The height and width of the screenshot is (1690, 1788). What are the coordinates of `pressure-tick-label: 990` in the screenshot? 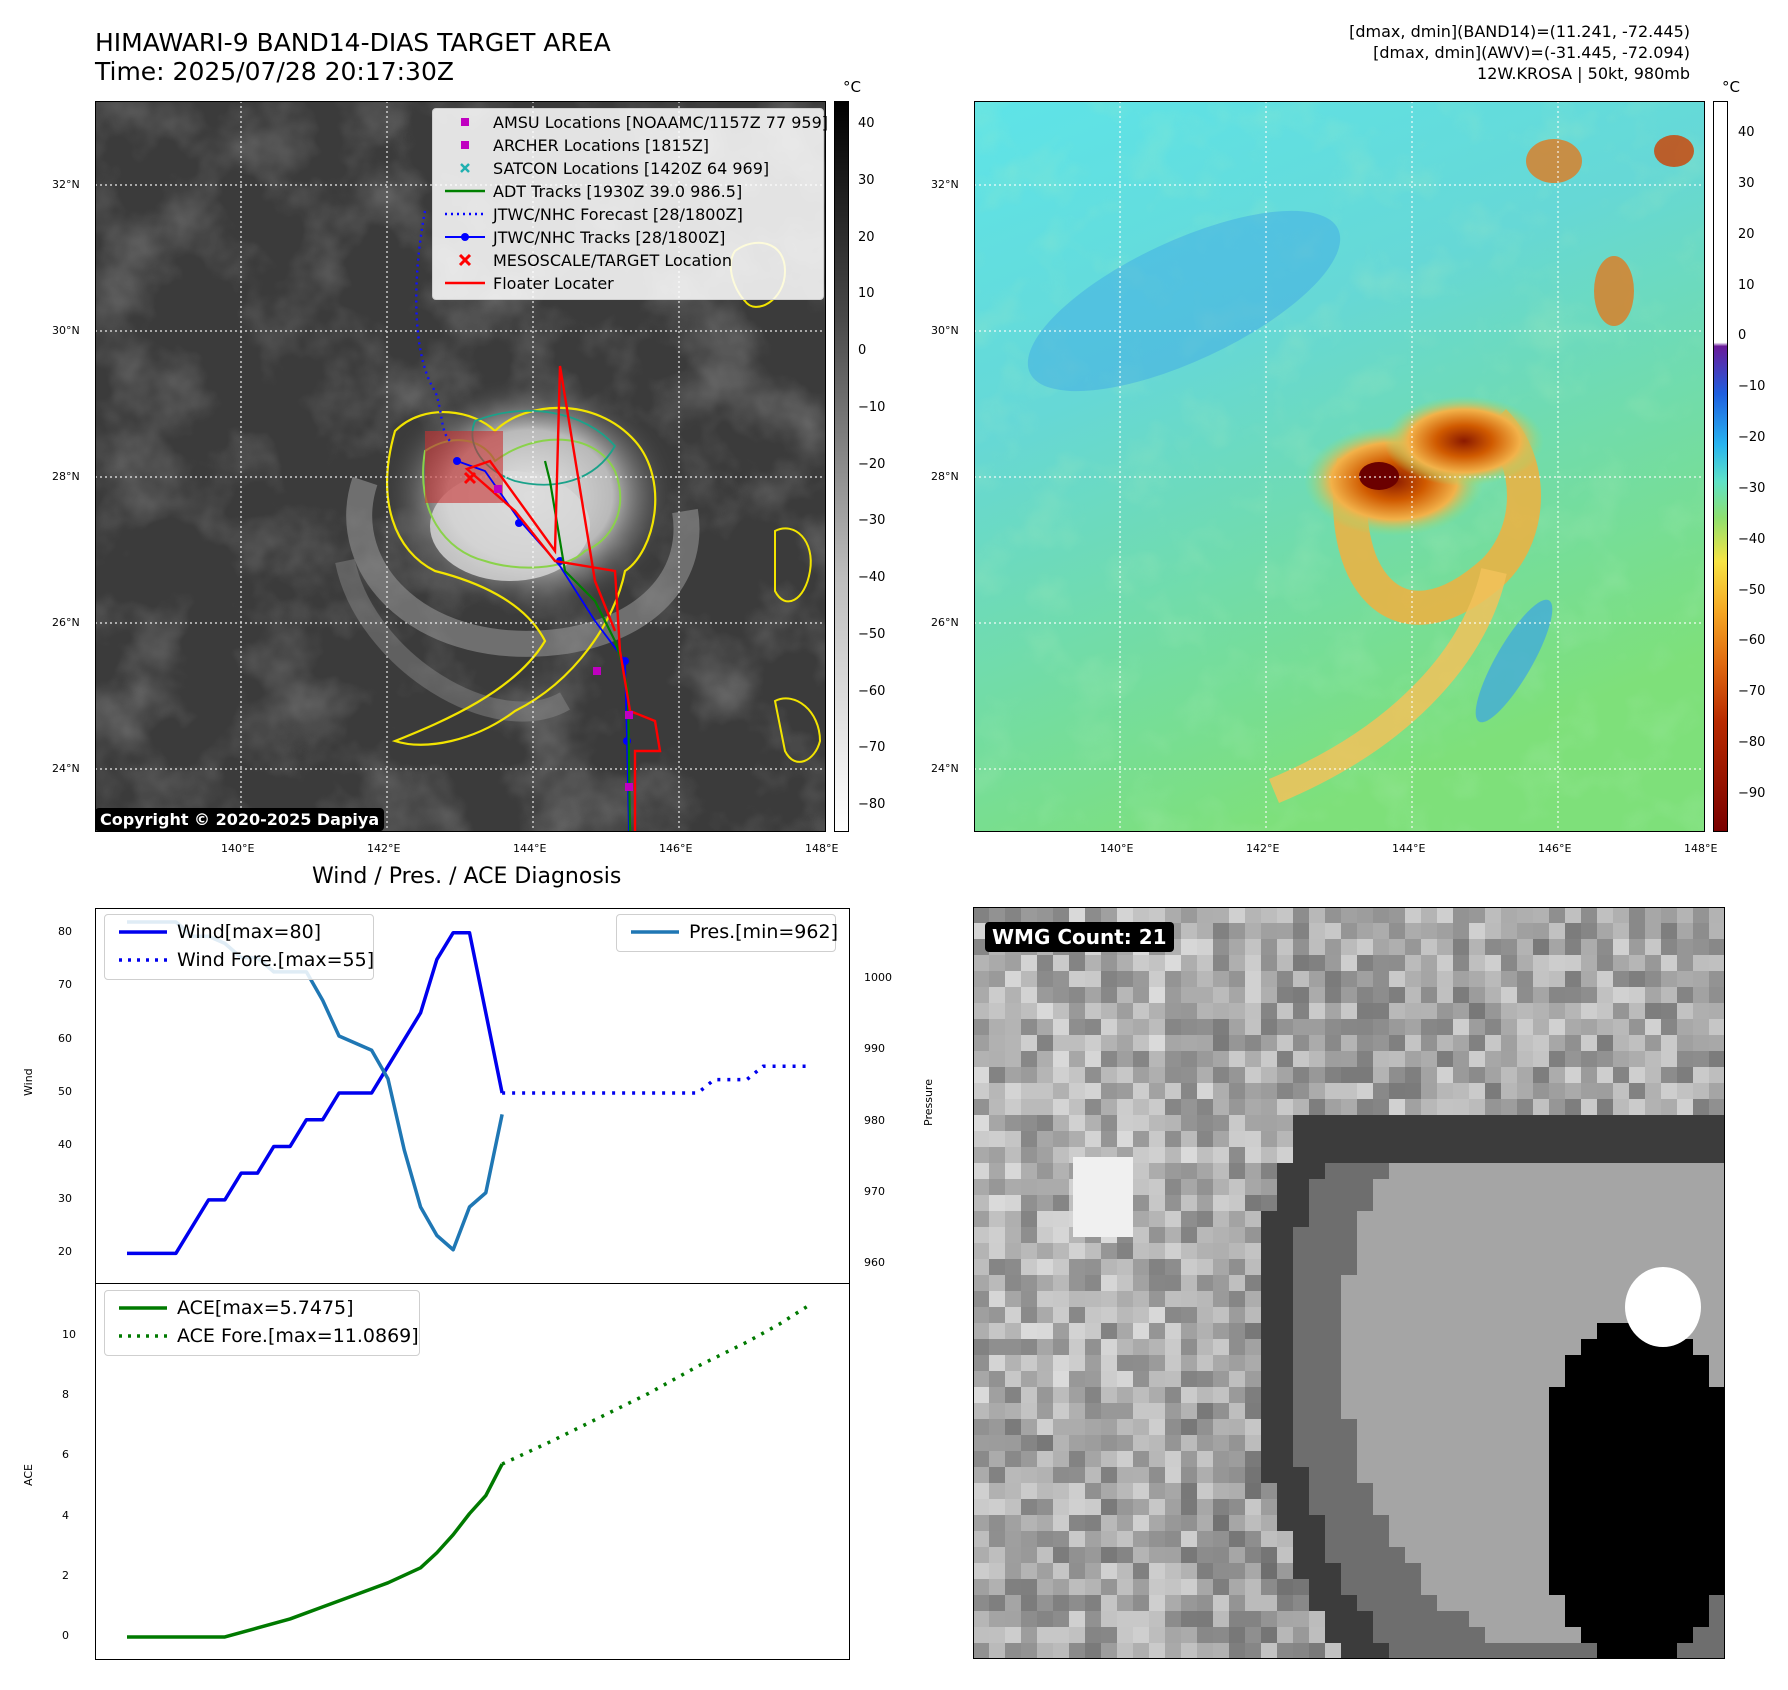 It's located at (874, 1049).